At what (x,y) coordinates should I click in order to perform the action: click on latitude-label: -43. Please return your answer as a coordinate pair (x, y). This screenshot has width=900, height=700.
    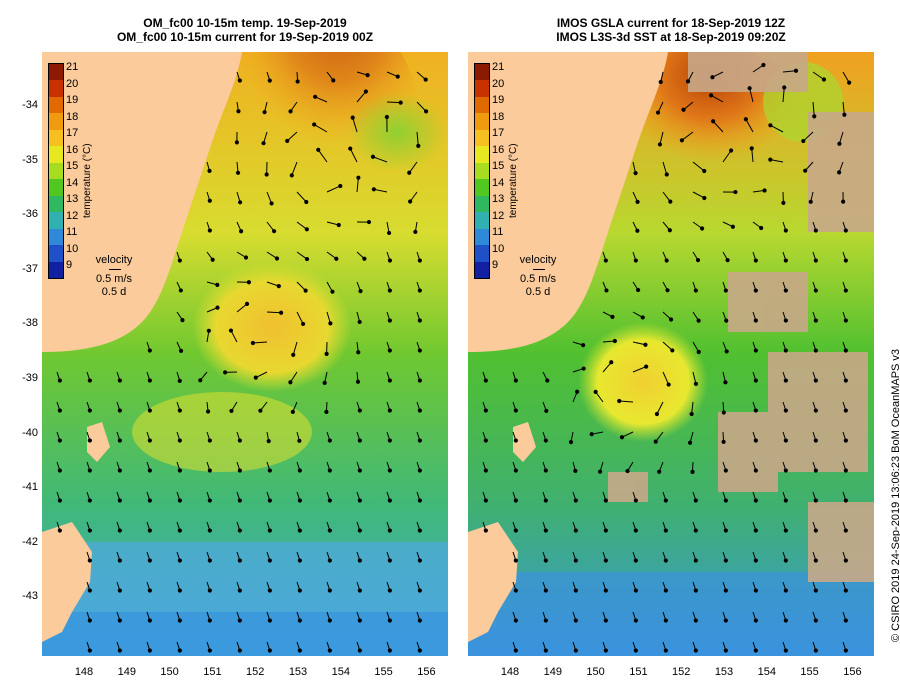
    Looking at the image, I should click on (30, 596).